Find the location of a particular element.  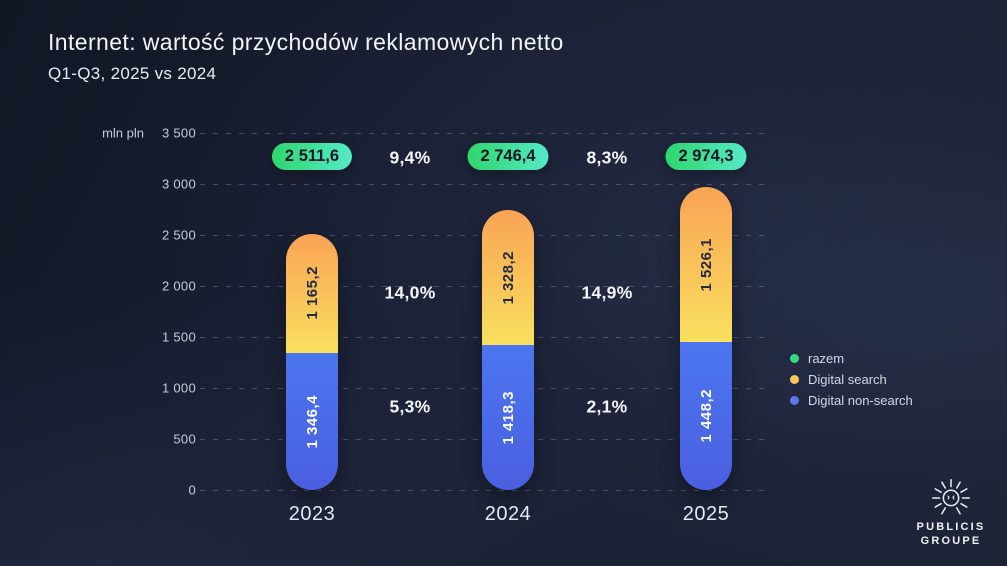

legend-item-razem: razem is located at coordinates (851, 358).